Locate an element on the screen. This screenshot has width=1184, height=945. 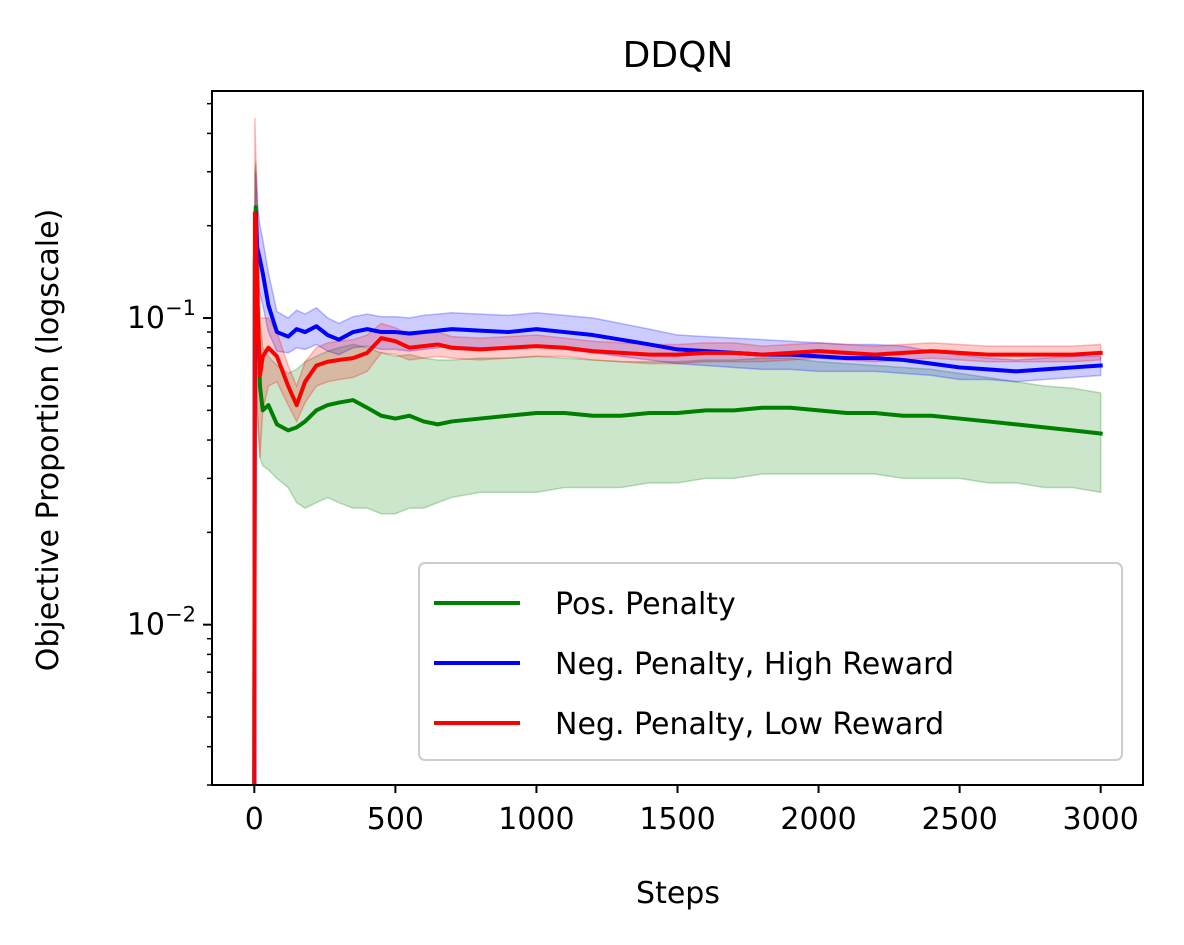
x-tick-label: 2000 is located at coordinates (818, 819).